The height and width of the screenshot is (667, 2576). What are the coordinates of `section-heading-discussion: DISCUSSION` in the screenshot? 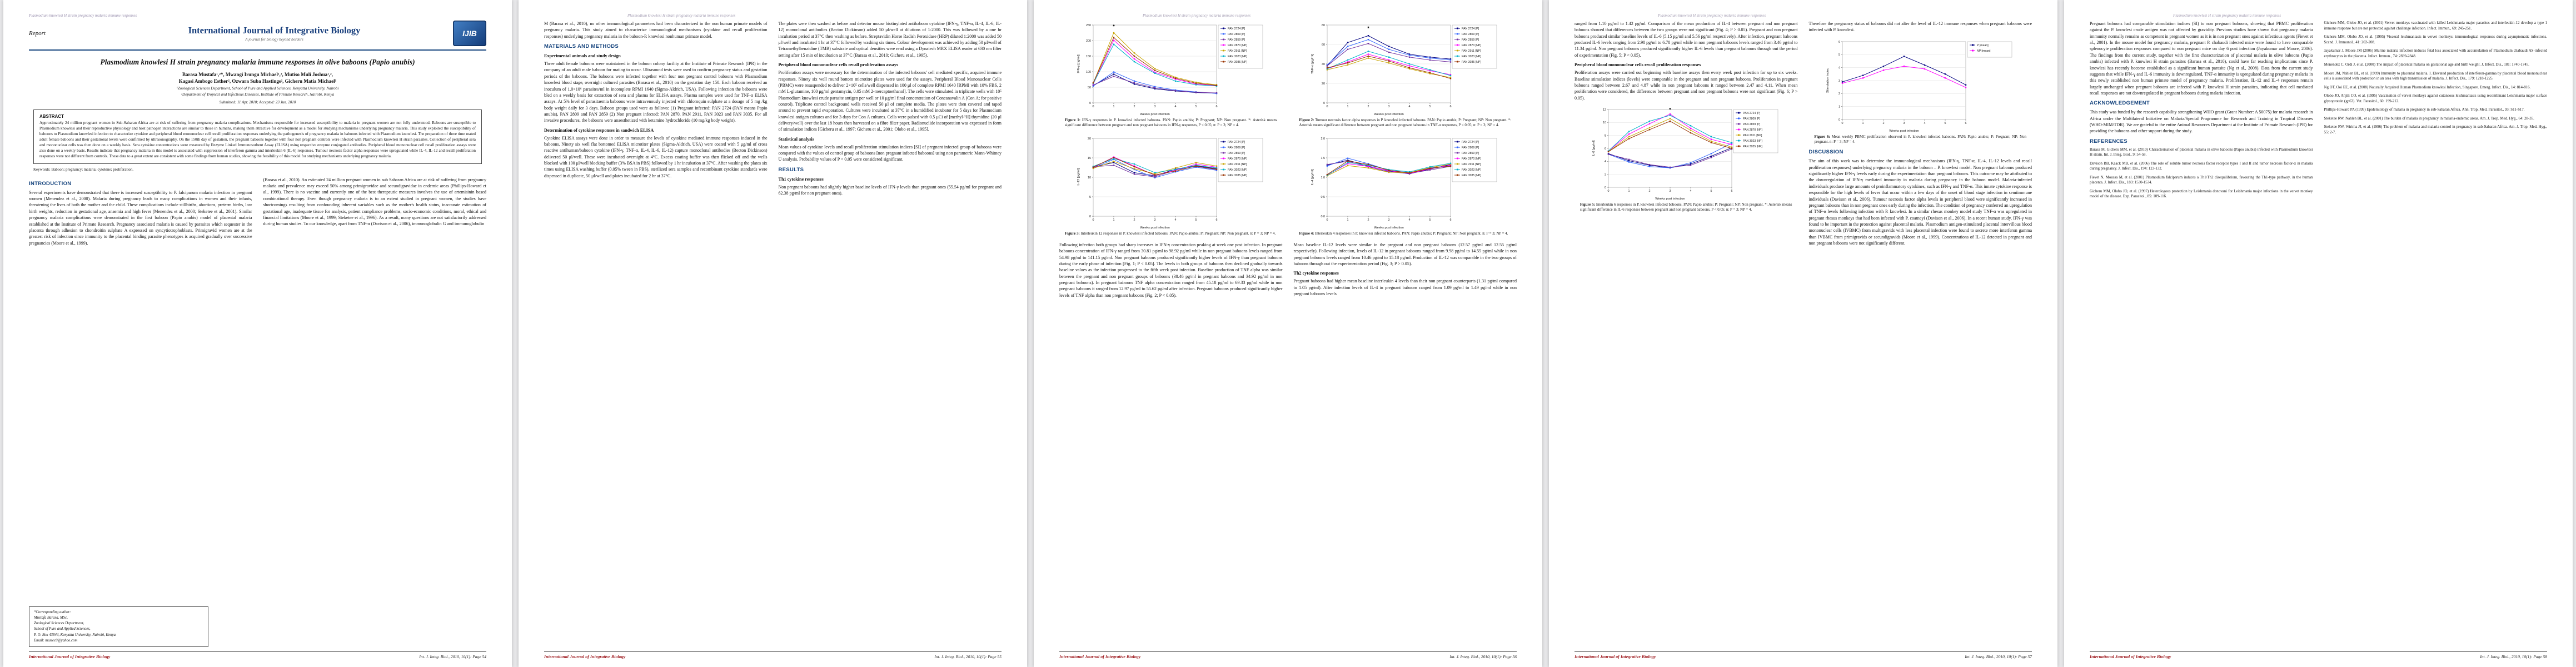 It's located at (1825, 152).